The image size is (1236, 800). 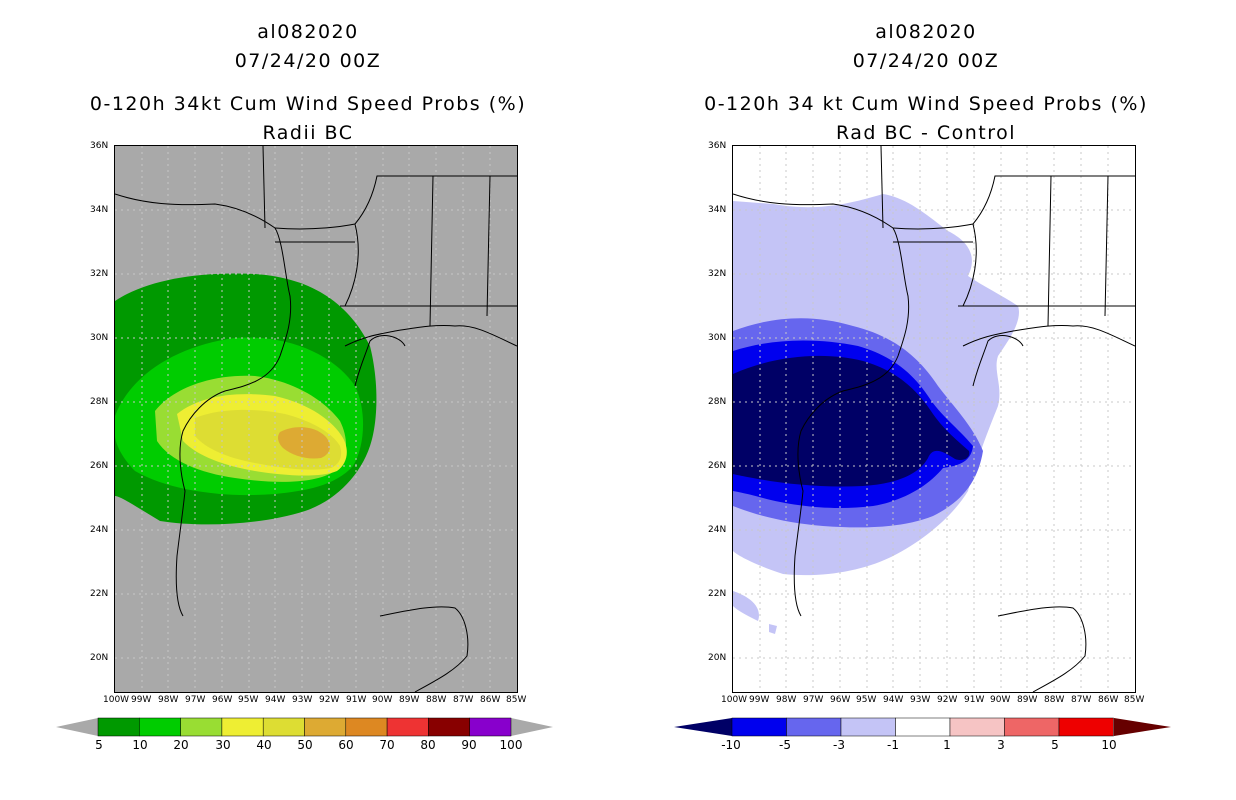 What do you see at coordinates (926, 133) in the screenshot?
I see `right-product-subtitle: Rad BC - Control` at bounding box center [926, 133].